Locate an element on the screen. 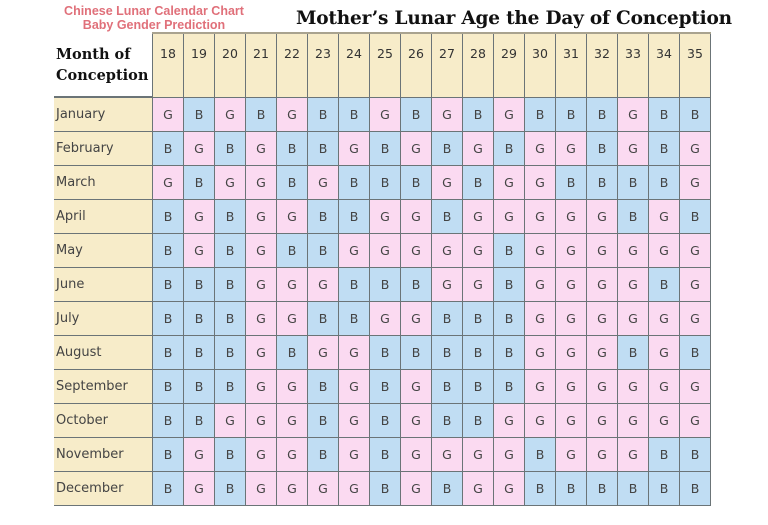 This screenshot has height=525, width=768. table-row: August B B B G B G G B B B B B G G G B G B is located at coordinates (382, 352).